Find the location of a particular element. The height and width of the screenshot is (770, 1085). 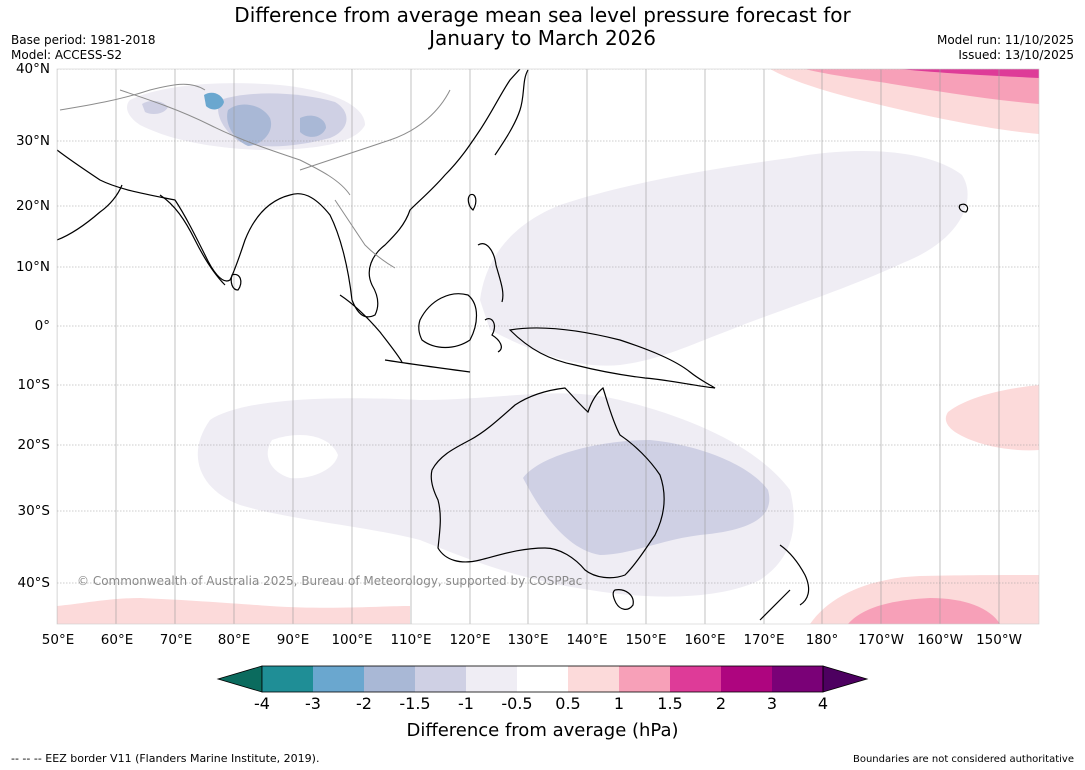

lon-label-90e: 90°E is located at coordinates (293, 640).